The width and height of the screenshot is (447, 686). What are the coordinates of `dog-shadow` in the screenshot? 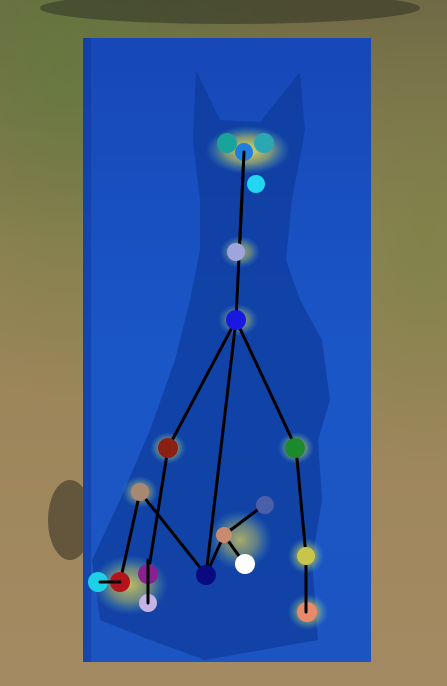 It's located at (70, 520).